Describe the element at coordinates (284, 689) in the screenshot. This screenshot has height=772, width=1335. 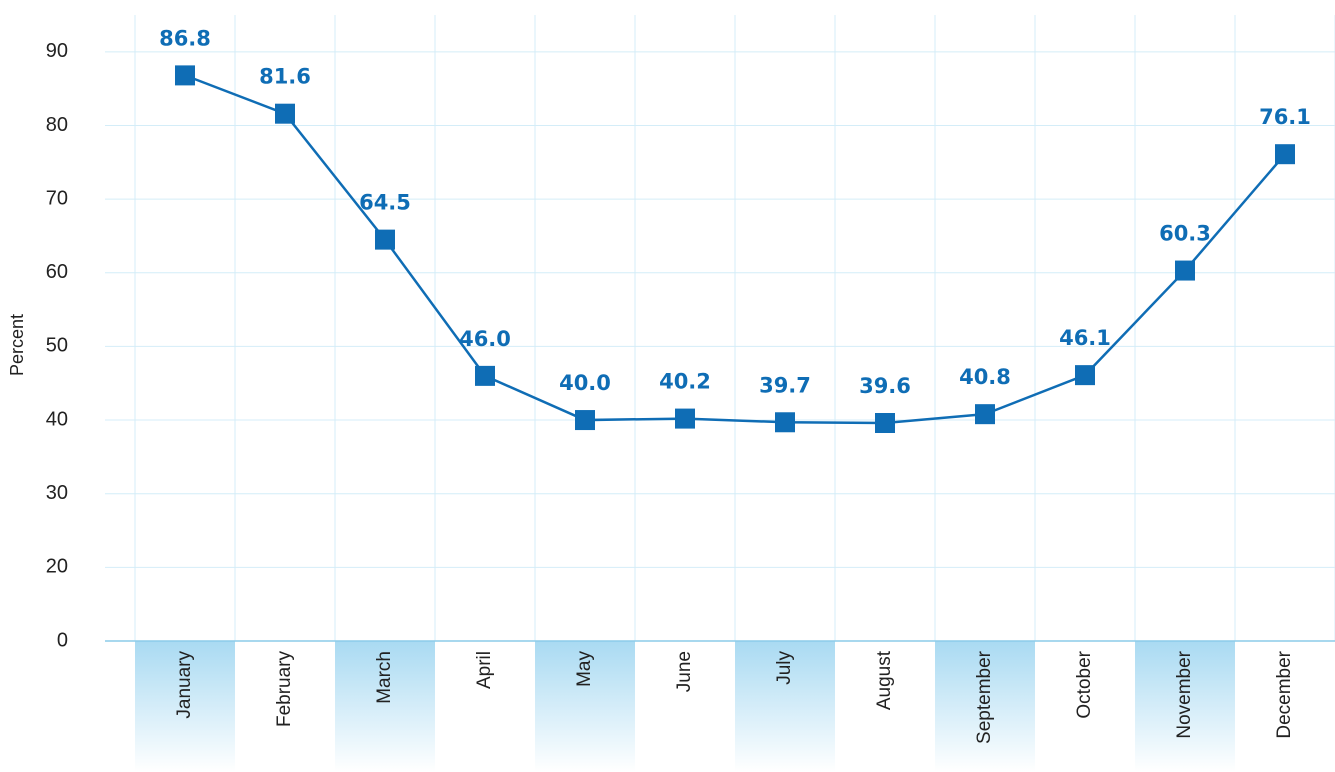
I see `x-tick-label: February` at that location.